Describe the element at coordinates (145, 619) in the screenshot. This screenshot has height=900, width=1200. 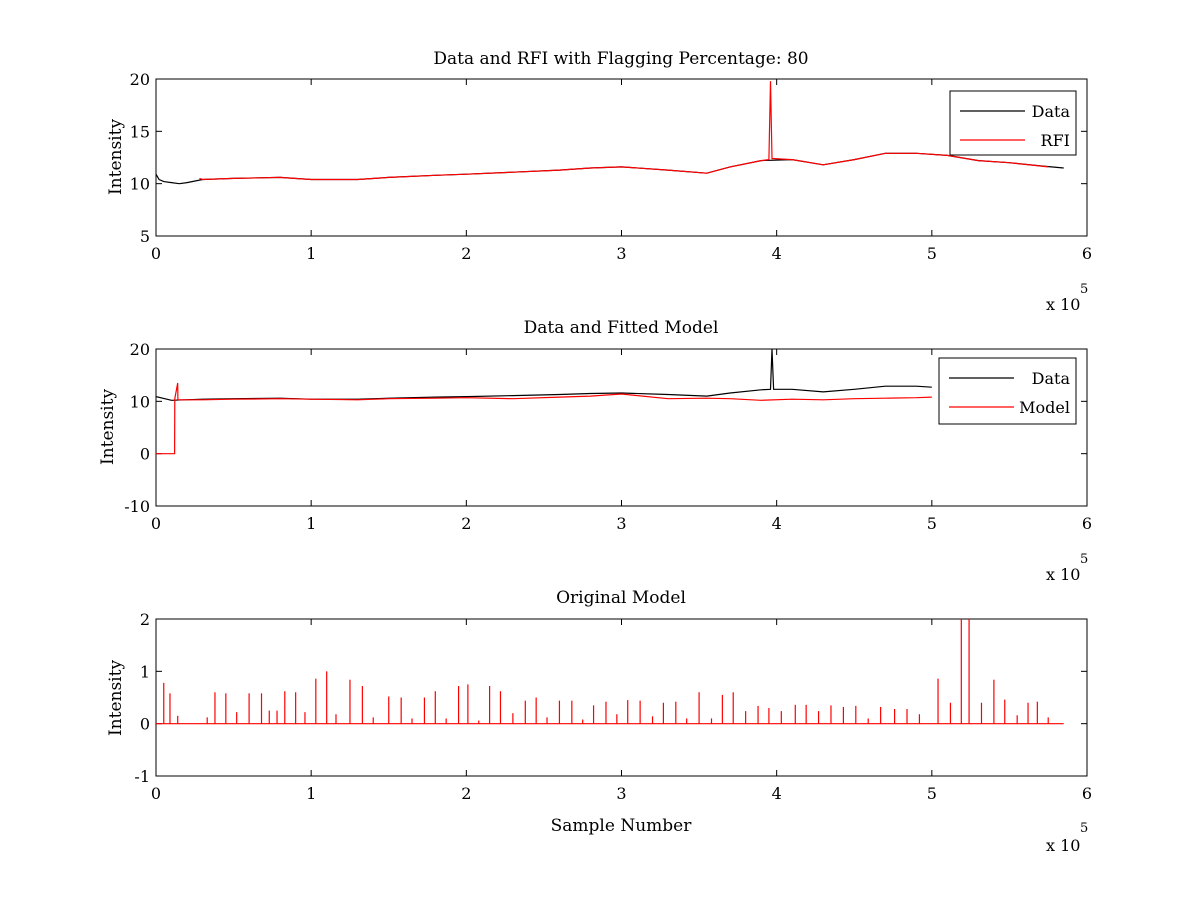
I see `y-tick-label: 2` at that location.